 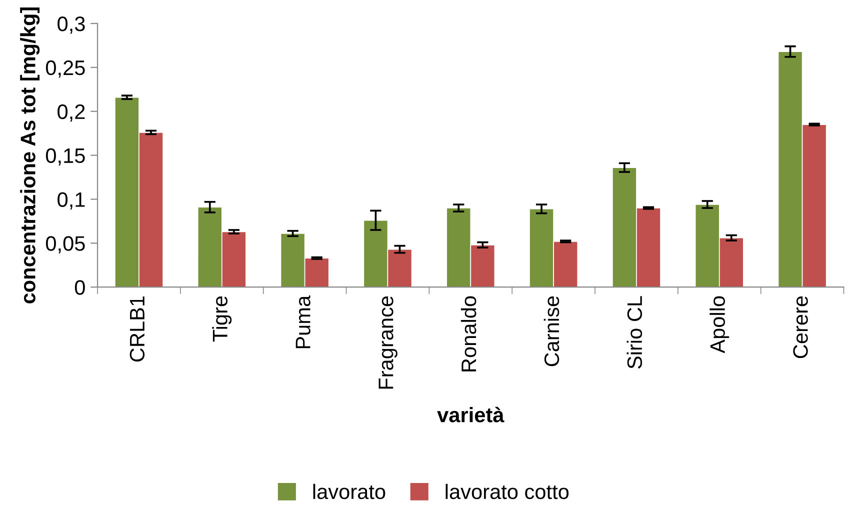 What do you see at coordinates (552, 331) in the screenshot?
I see `x-tick-label: Carnise` at bounding box center [552, 331].